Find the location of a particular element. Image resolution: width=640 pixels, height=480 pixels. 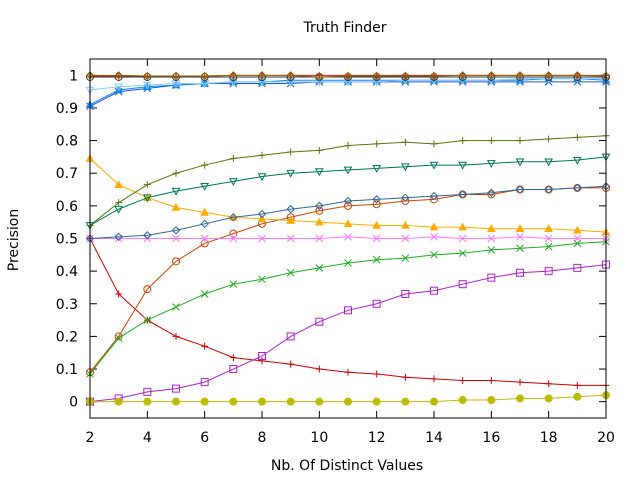

y-tick-label: 0 is located at coordinates (73, 403).